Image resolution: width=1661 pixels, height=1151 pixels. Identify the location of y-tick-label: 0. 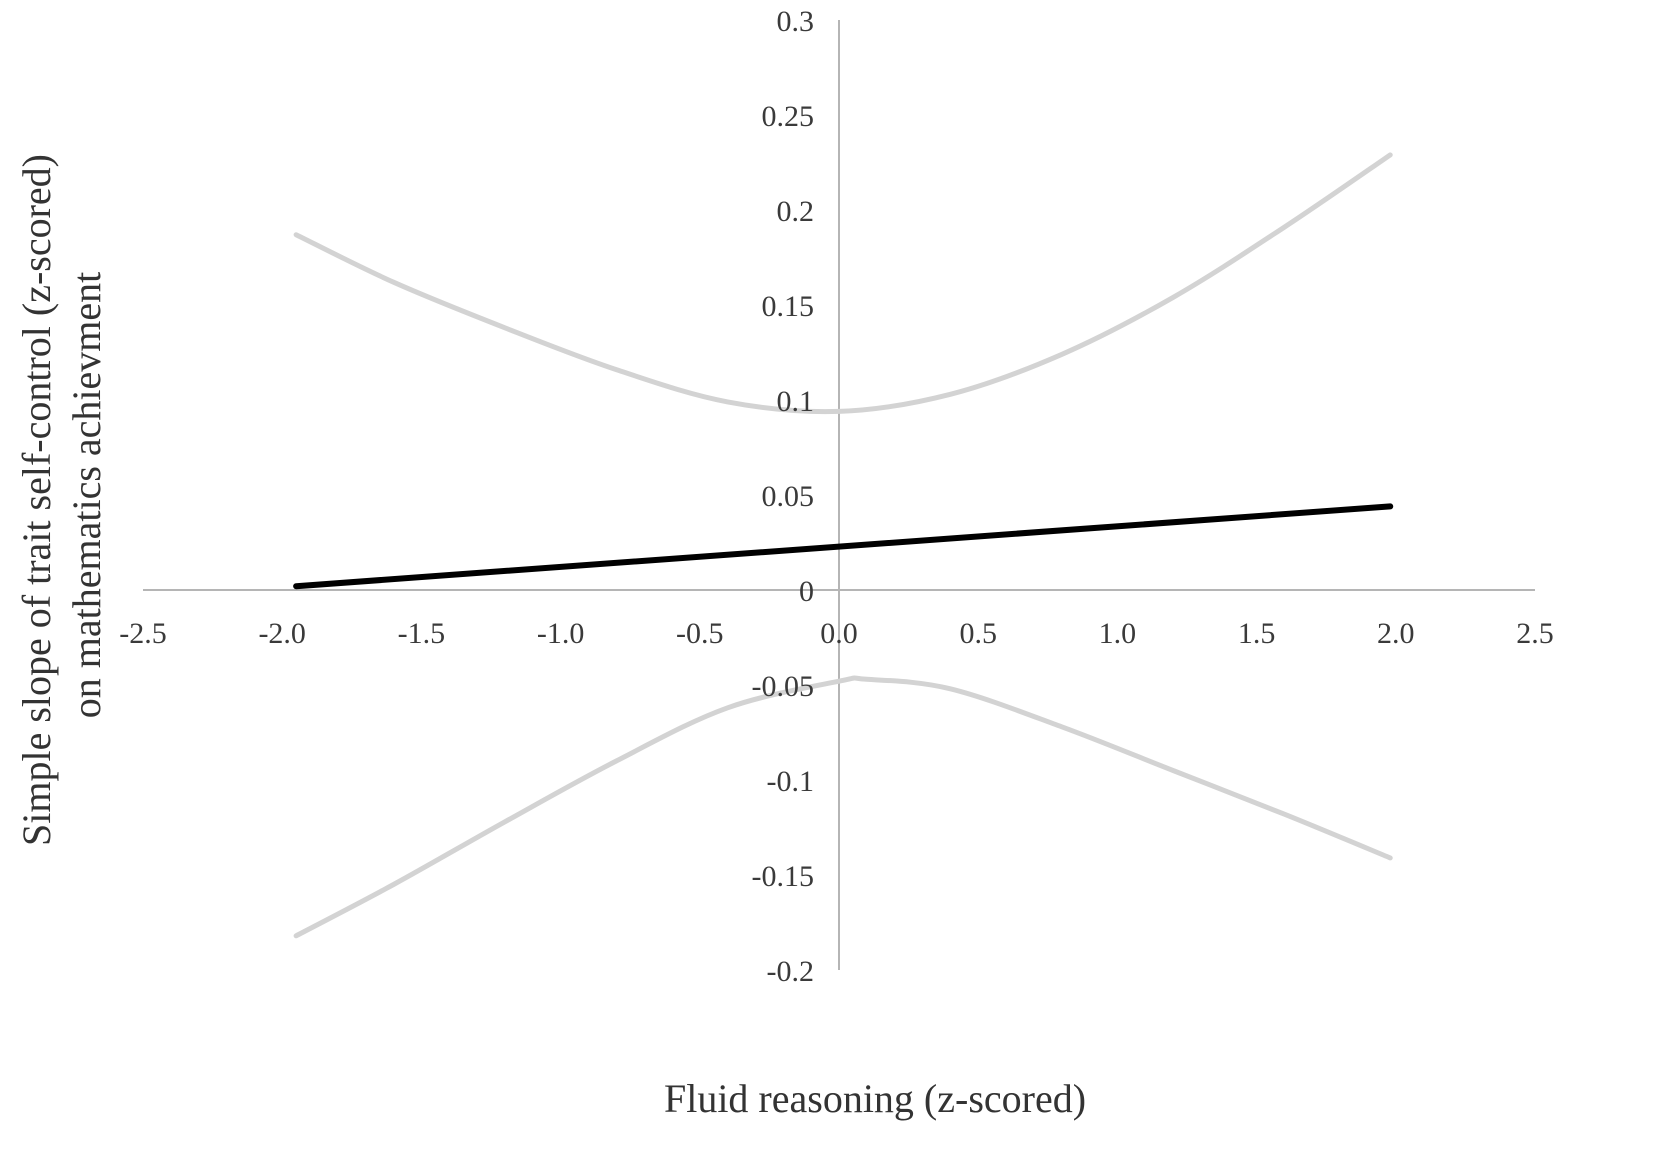
(806, 591).